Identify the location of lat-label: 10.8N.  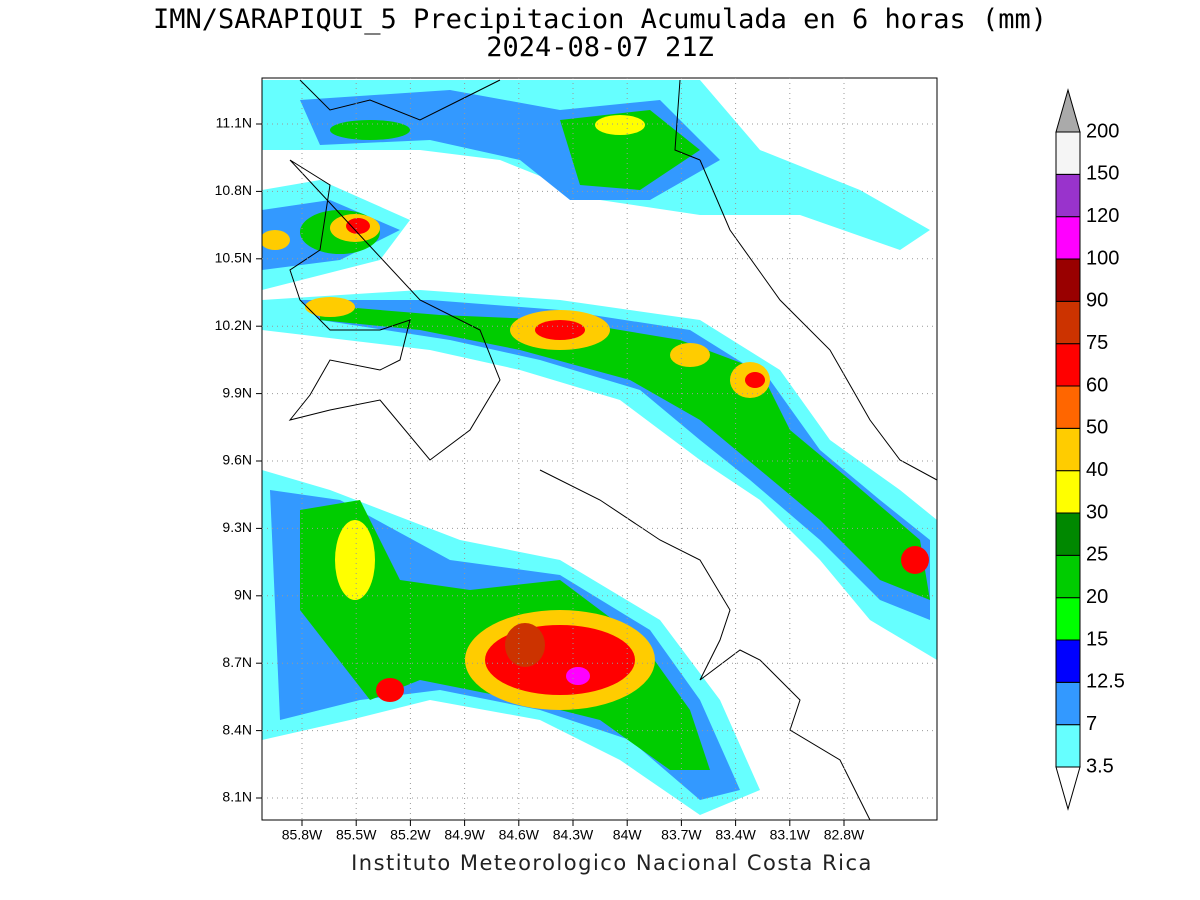
(233, 190).